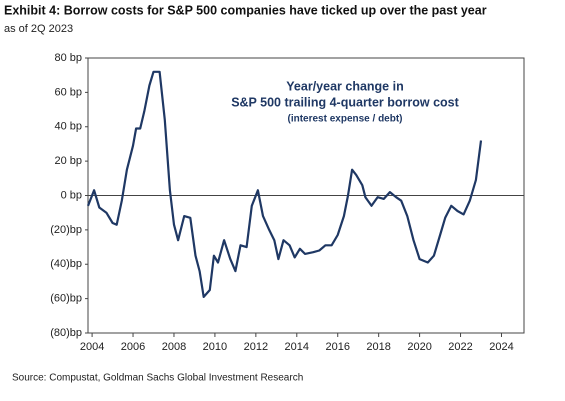 The image size is (565, 401). What do you see at coordinates (345, 102) in the screenshot?
I see `annotation: S&P 500 trailing 4-quarter borrow cost` at bounding box center [345, 102].